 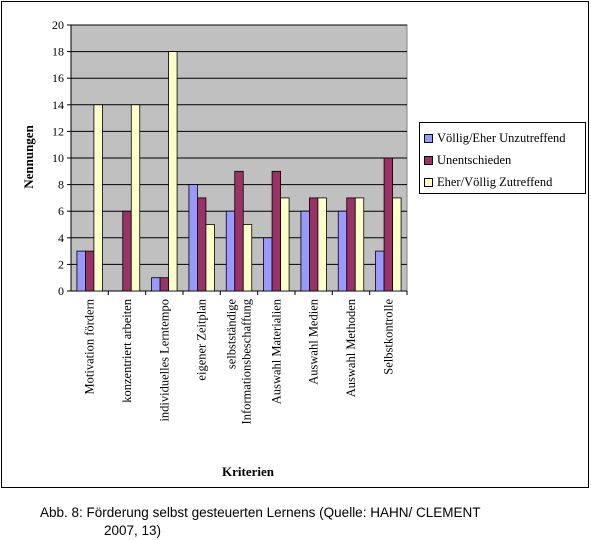 I want to click on y-tick-label: 20, so click(x=58, y=25).